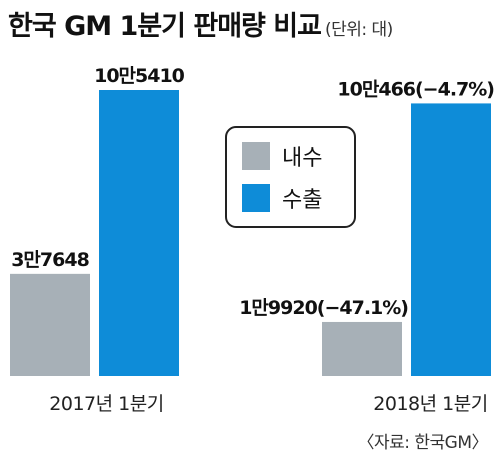  I want to click on data-label-export-1: 10만466(−4.7%), so click(415, 89).